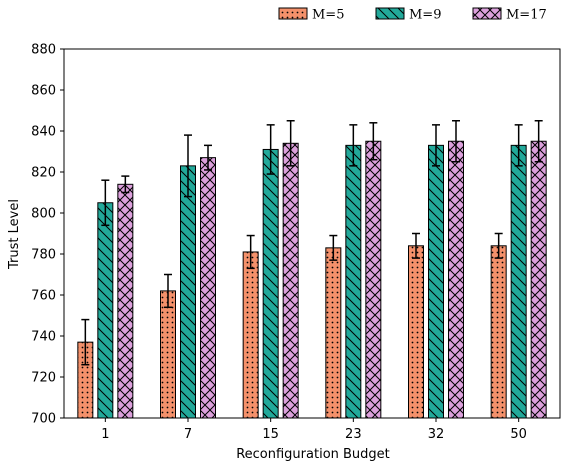  What do you see at coordinates (14, 234) in the screenshot?
I see `y-axis-label: Trust Level` at bounding box center [14, 234].